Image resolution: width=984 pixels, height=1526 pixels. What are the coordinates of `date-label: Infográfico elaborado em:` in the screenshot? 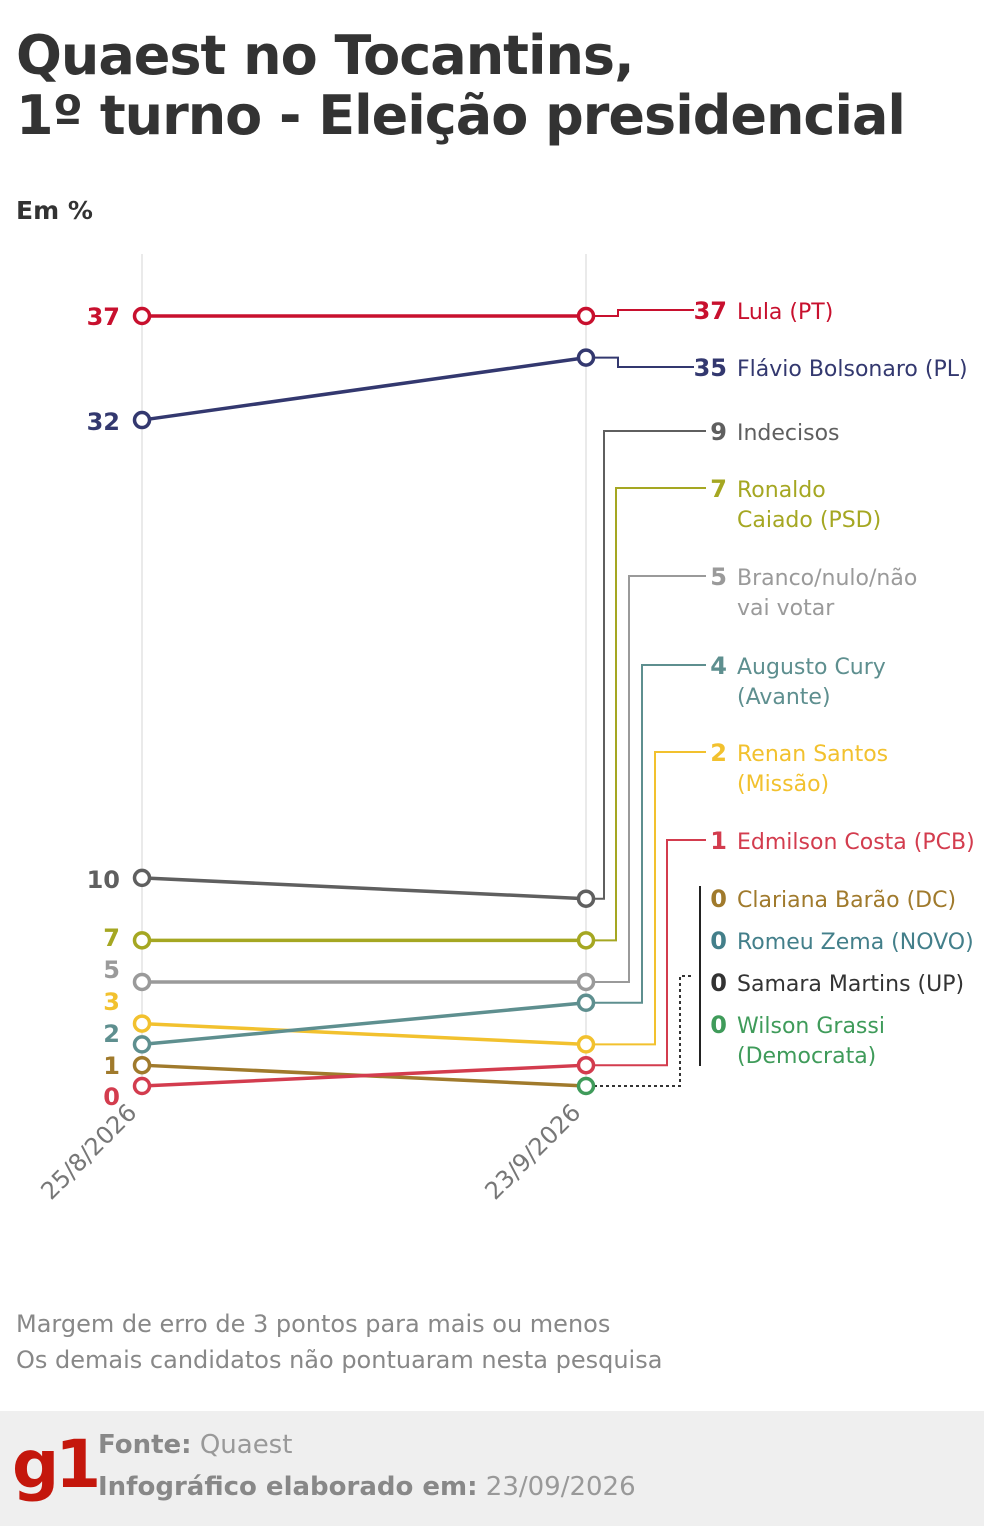 It's located at (288, 1487).